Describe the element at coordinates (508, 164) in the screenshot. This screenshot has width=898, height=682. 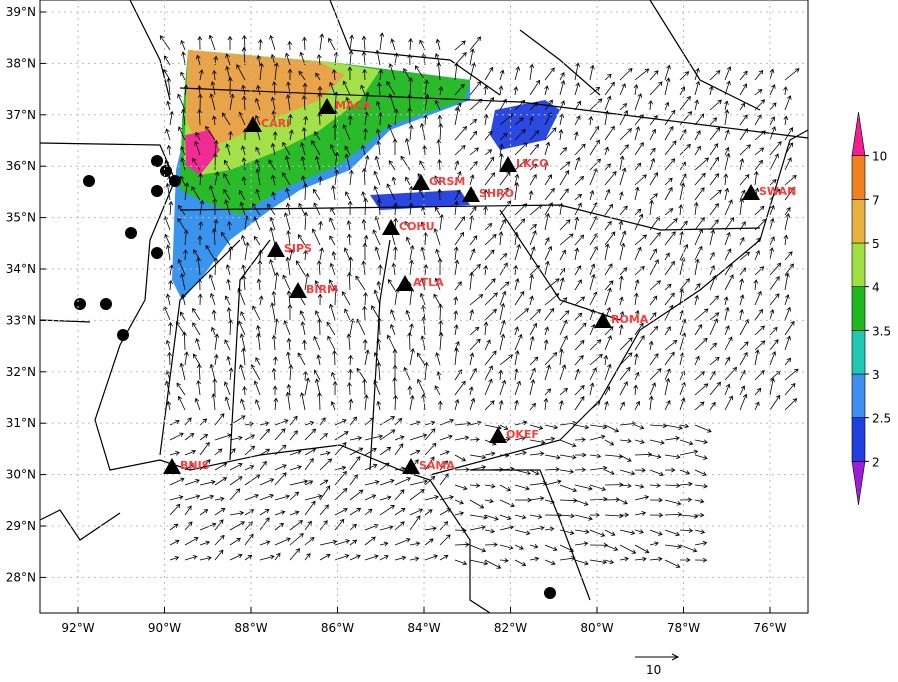
I see `station` at that location.